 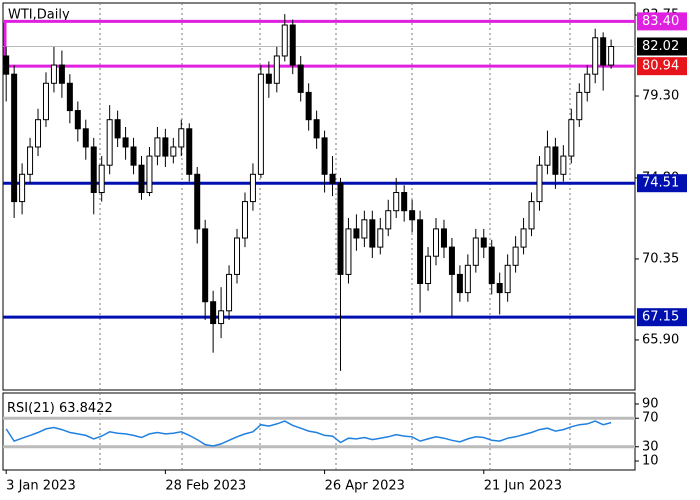 I want to click on last-price-box, so click(x=662, y=46).